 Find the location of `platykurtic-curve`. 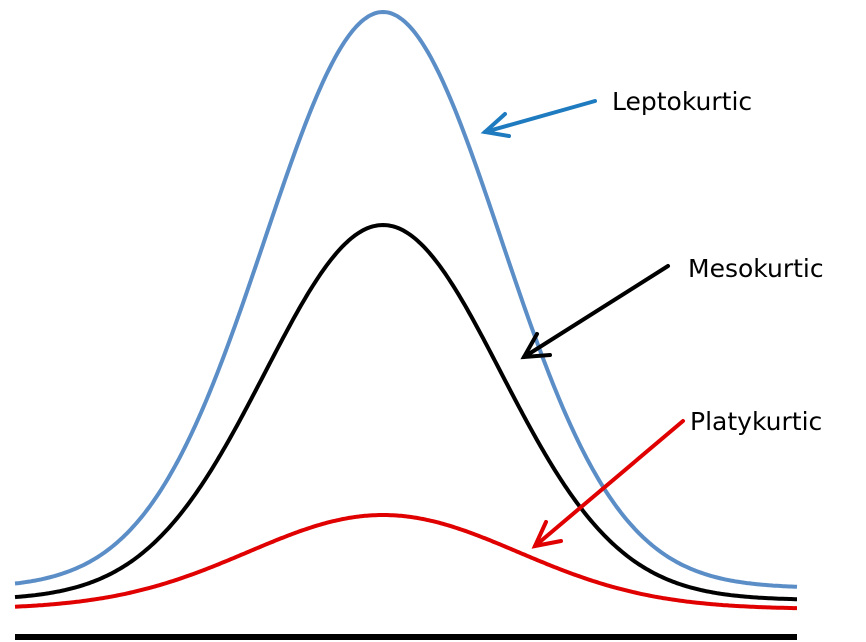

platykurtic-curve is located at coordinates (405, 562).